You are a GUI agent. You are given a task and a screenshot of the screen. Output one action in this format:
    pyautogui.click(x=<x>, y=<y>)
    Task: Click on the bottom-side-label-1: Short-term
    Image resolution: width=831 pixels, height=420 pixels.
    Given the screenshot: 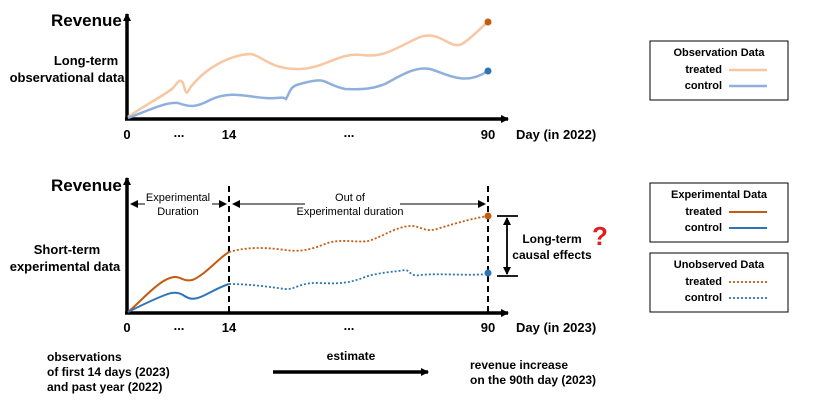 What is the action you would take?
    pyautogui.click(x=67, y=249)
    